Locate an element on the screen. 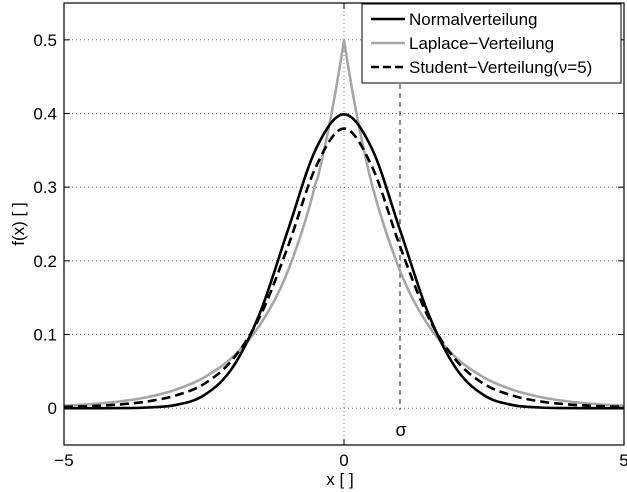 The height and width of the screenshot is (492, 627). ytick-label-4: 0.4 is located at coordinates (45, 114).